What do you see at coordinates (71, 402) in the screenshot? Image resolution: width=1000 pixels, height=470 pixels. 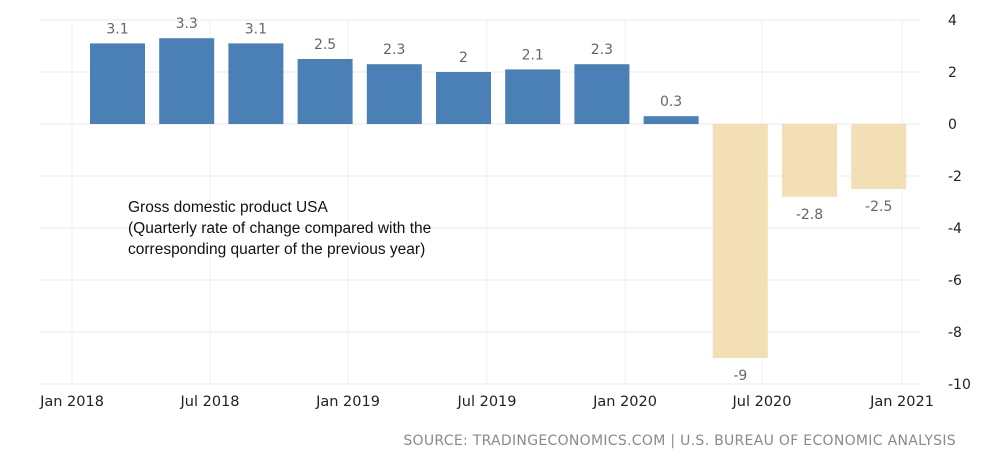 I see `x-tick-label: Jan 2018` at bounding box center [71, 402].